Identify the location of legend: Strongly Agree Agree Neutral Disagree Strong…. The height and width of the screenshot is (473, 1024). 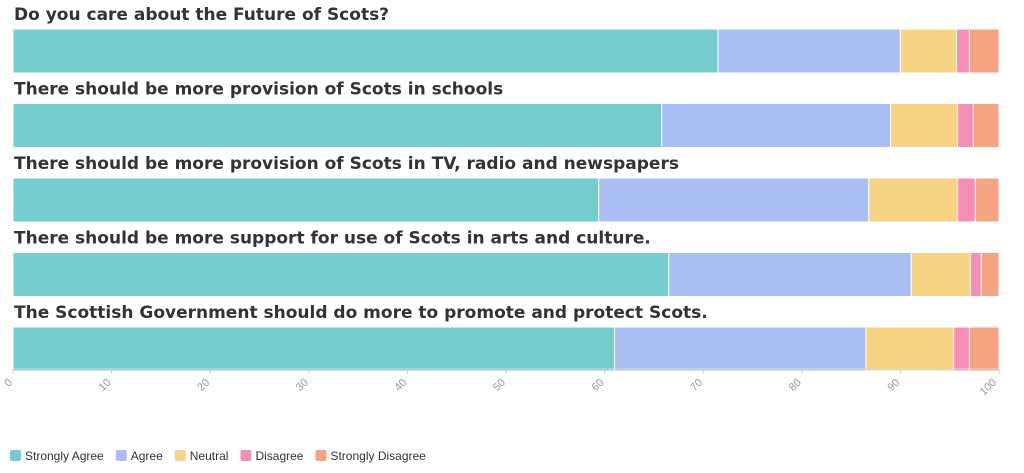
(218, 456).